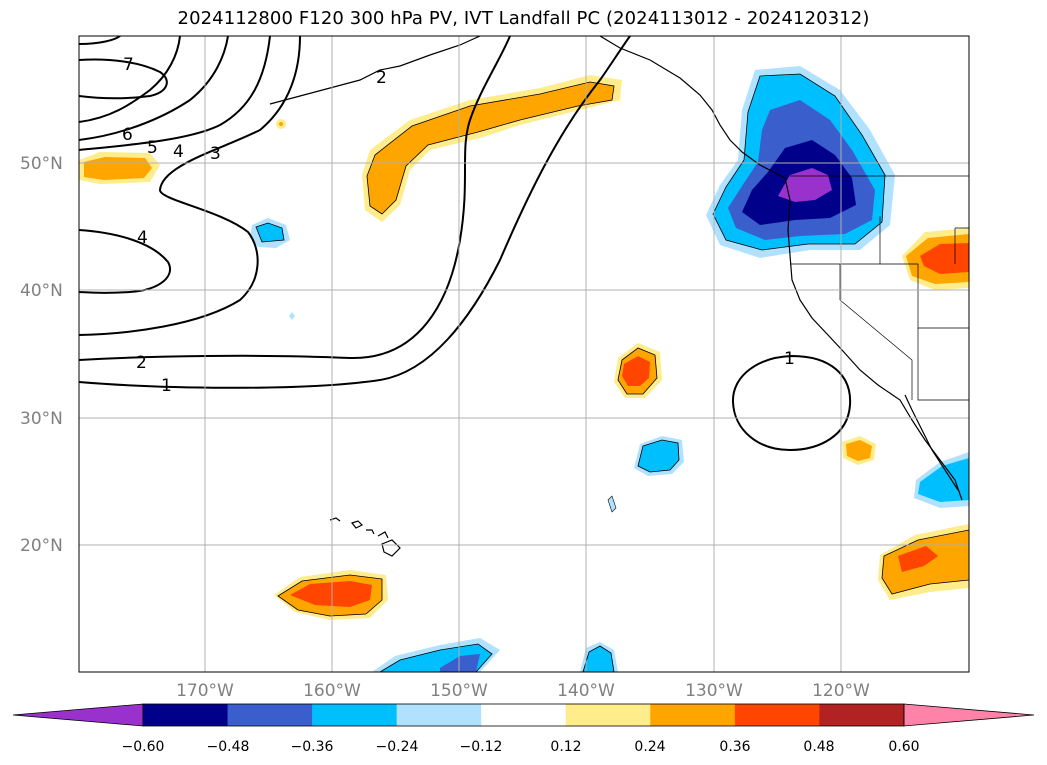  I want to click on us-west-coast, so click(852, 326).